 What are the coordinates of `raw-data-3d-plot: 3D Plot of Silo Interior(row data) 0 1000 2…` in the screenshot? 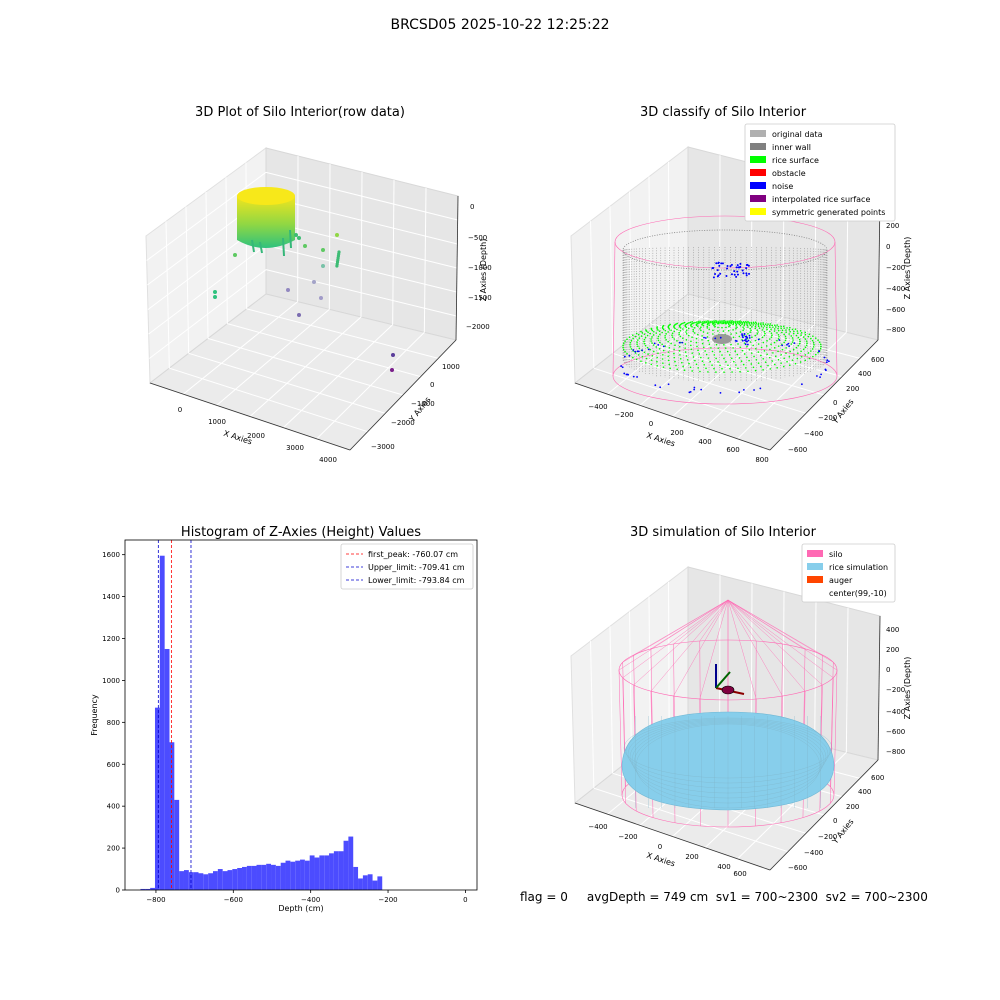 It's located at (318, 284).